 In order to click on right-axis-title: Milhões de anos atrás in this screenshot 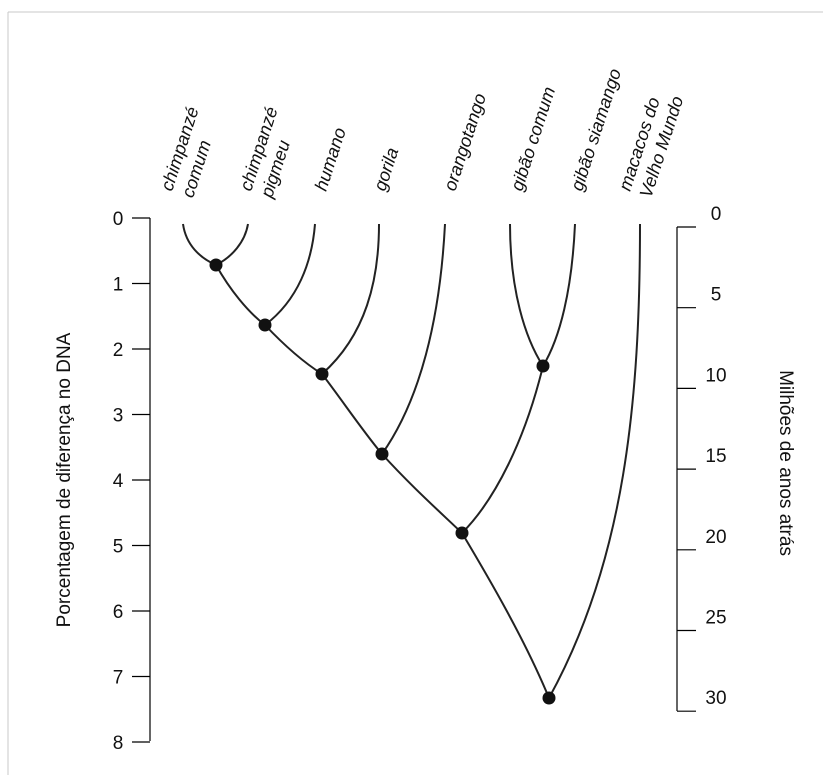, I will do `click(785, 463)`.